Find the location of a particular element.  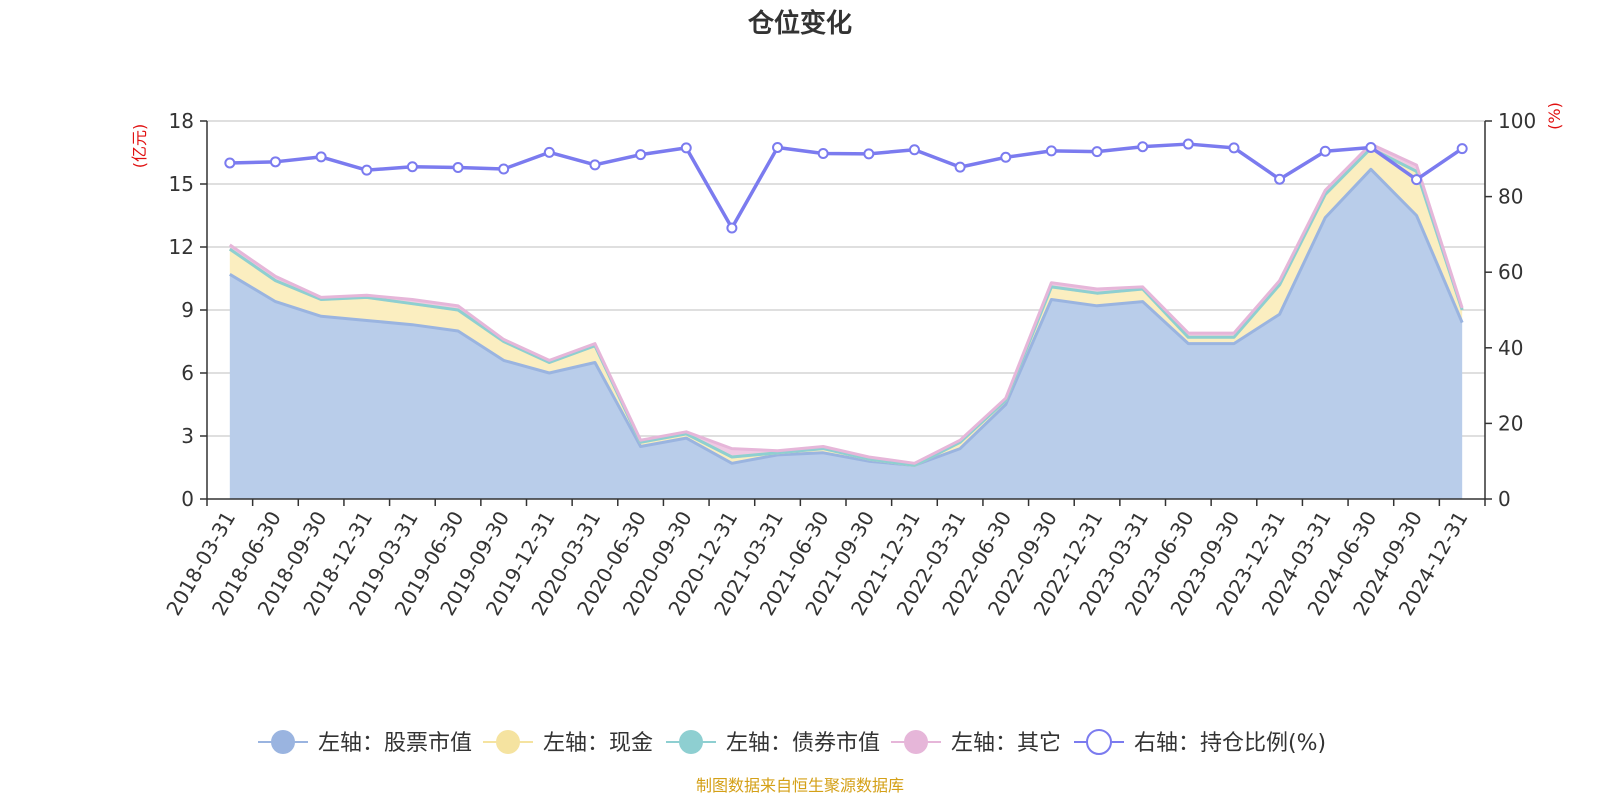

legend-item-左轴：其它: 左轴：其它 is located at coordinates (976, 743).